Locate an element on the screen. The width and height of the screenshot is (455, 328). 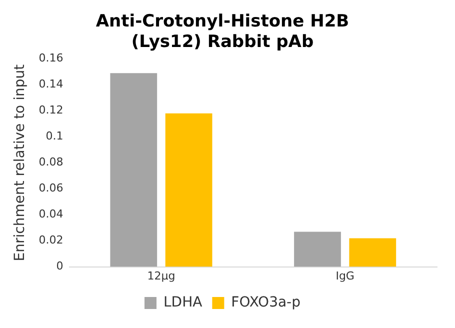
y-tick-label: 0.12 is located at coordinates (51, 110).